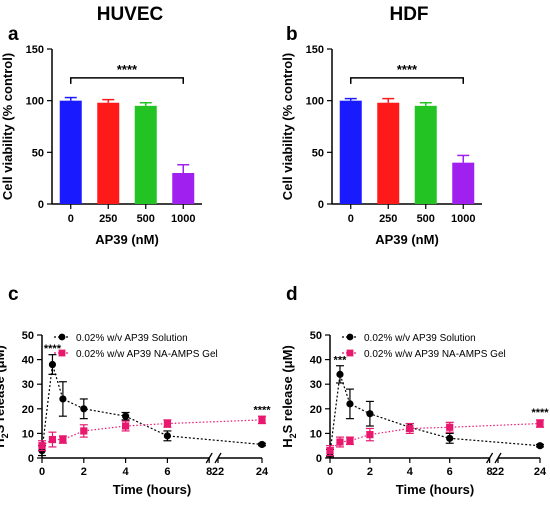  Describe the element at coordinates (408, 14) in the screenshot. I see `panel-title-b: HDF` at that location.